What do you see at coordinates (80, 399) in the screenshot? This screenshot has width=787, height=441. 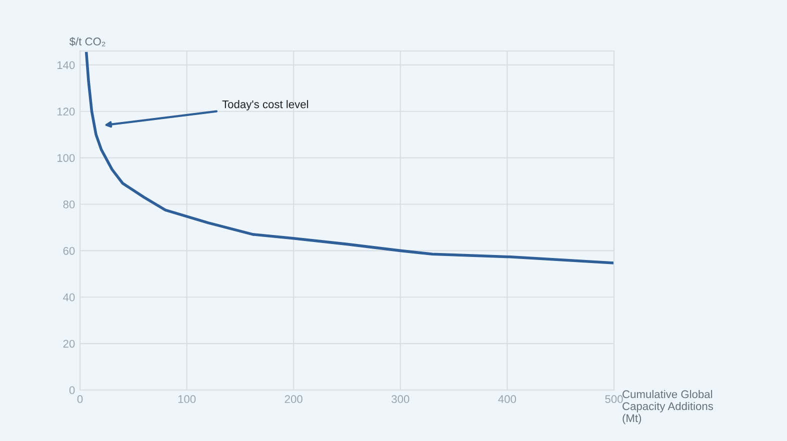 I see `x-tick-label: 0` at bounding box center [80, 399].